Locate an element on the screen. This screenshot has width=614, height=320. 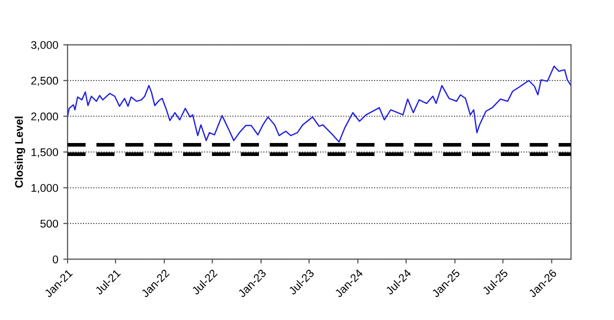
y-tick-label: 2,000 is located at coordinates (44, 117).